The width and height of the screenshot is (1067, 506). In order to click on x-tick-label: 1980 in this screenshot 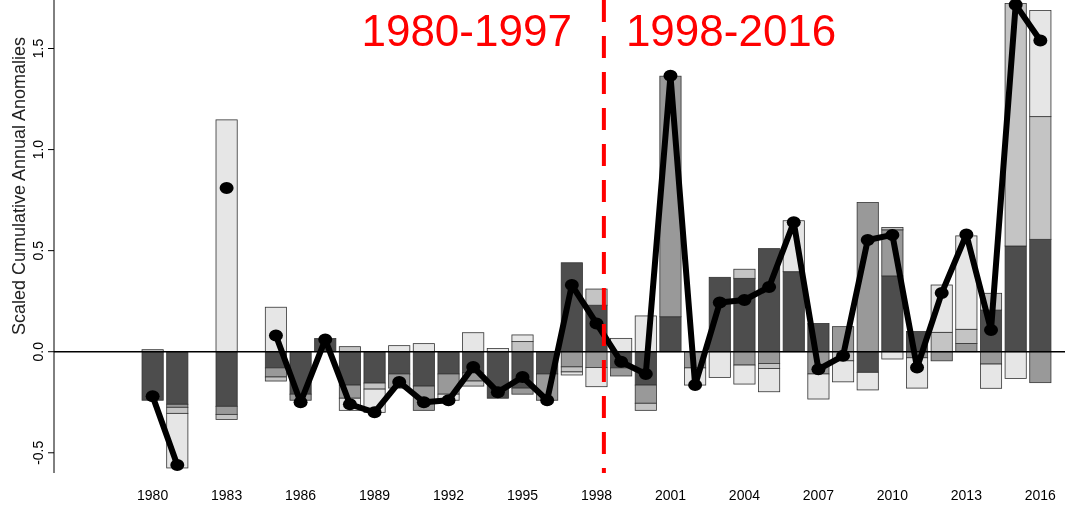, I will do `click(153, 495)`.